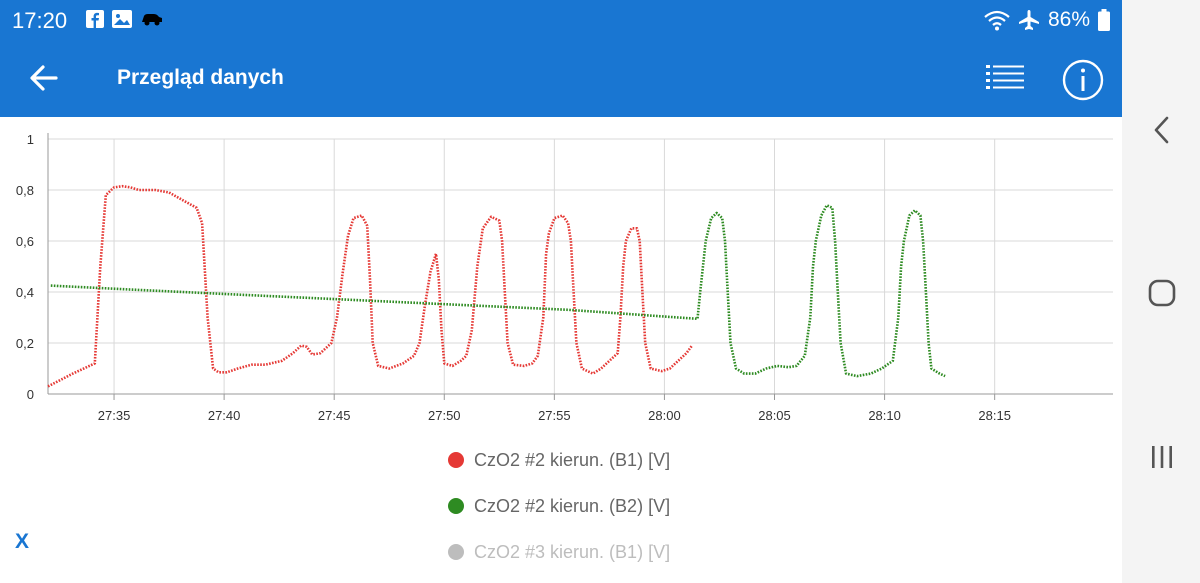  What do you see at coordinates (25, 190) in the screenshot?
I see `y-tick-label: 0,8` at bounding box center [25, 190].